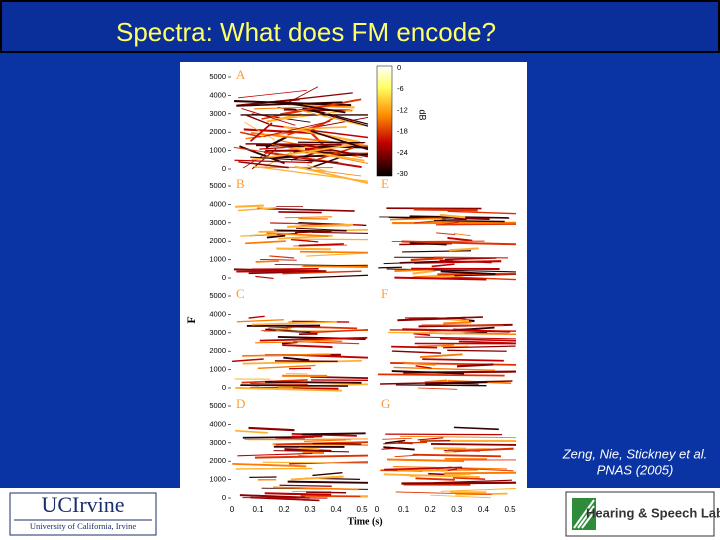  What do you see at coordinates (377, 509) in the screenshot?
I see `x-tick-label: 0` at bounding box center [377, 509].